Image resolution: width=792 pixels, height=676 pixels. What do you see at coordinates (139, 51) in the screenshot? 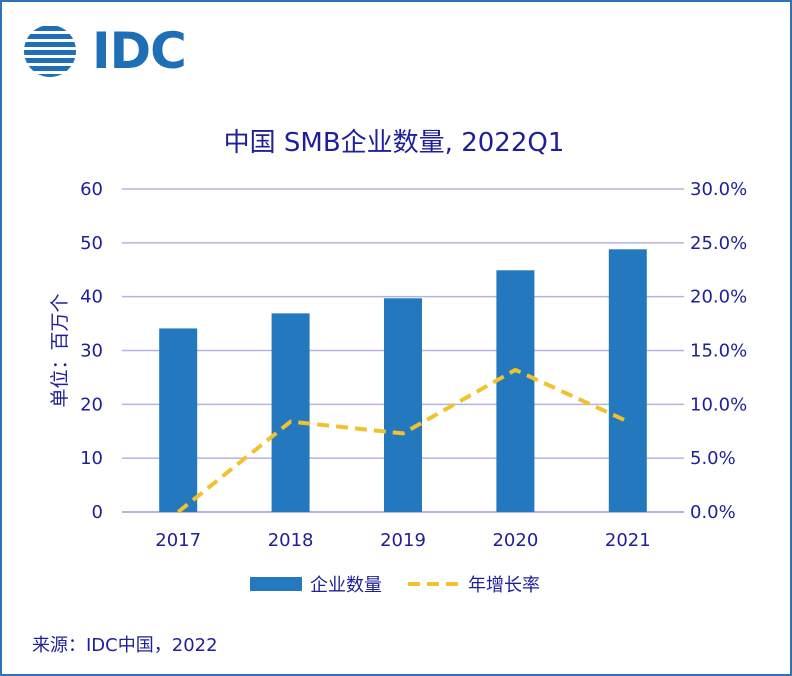
I see `logo-wordmark: IDC` at bounding box center [139, 51].